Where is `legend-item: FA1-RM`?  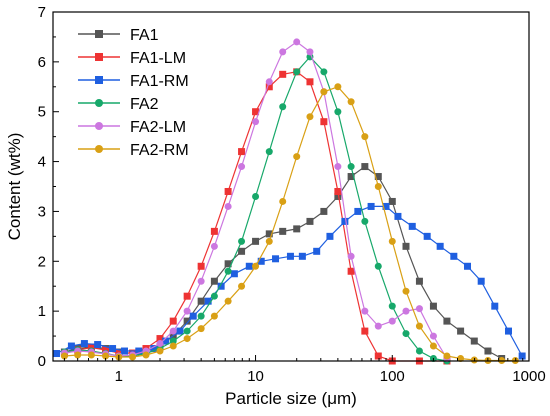
legend-item: FA1-RM is located at coordinates (133, 81).